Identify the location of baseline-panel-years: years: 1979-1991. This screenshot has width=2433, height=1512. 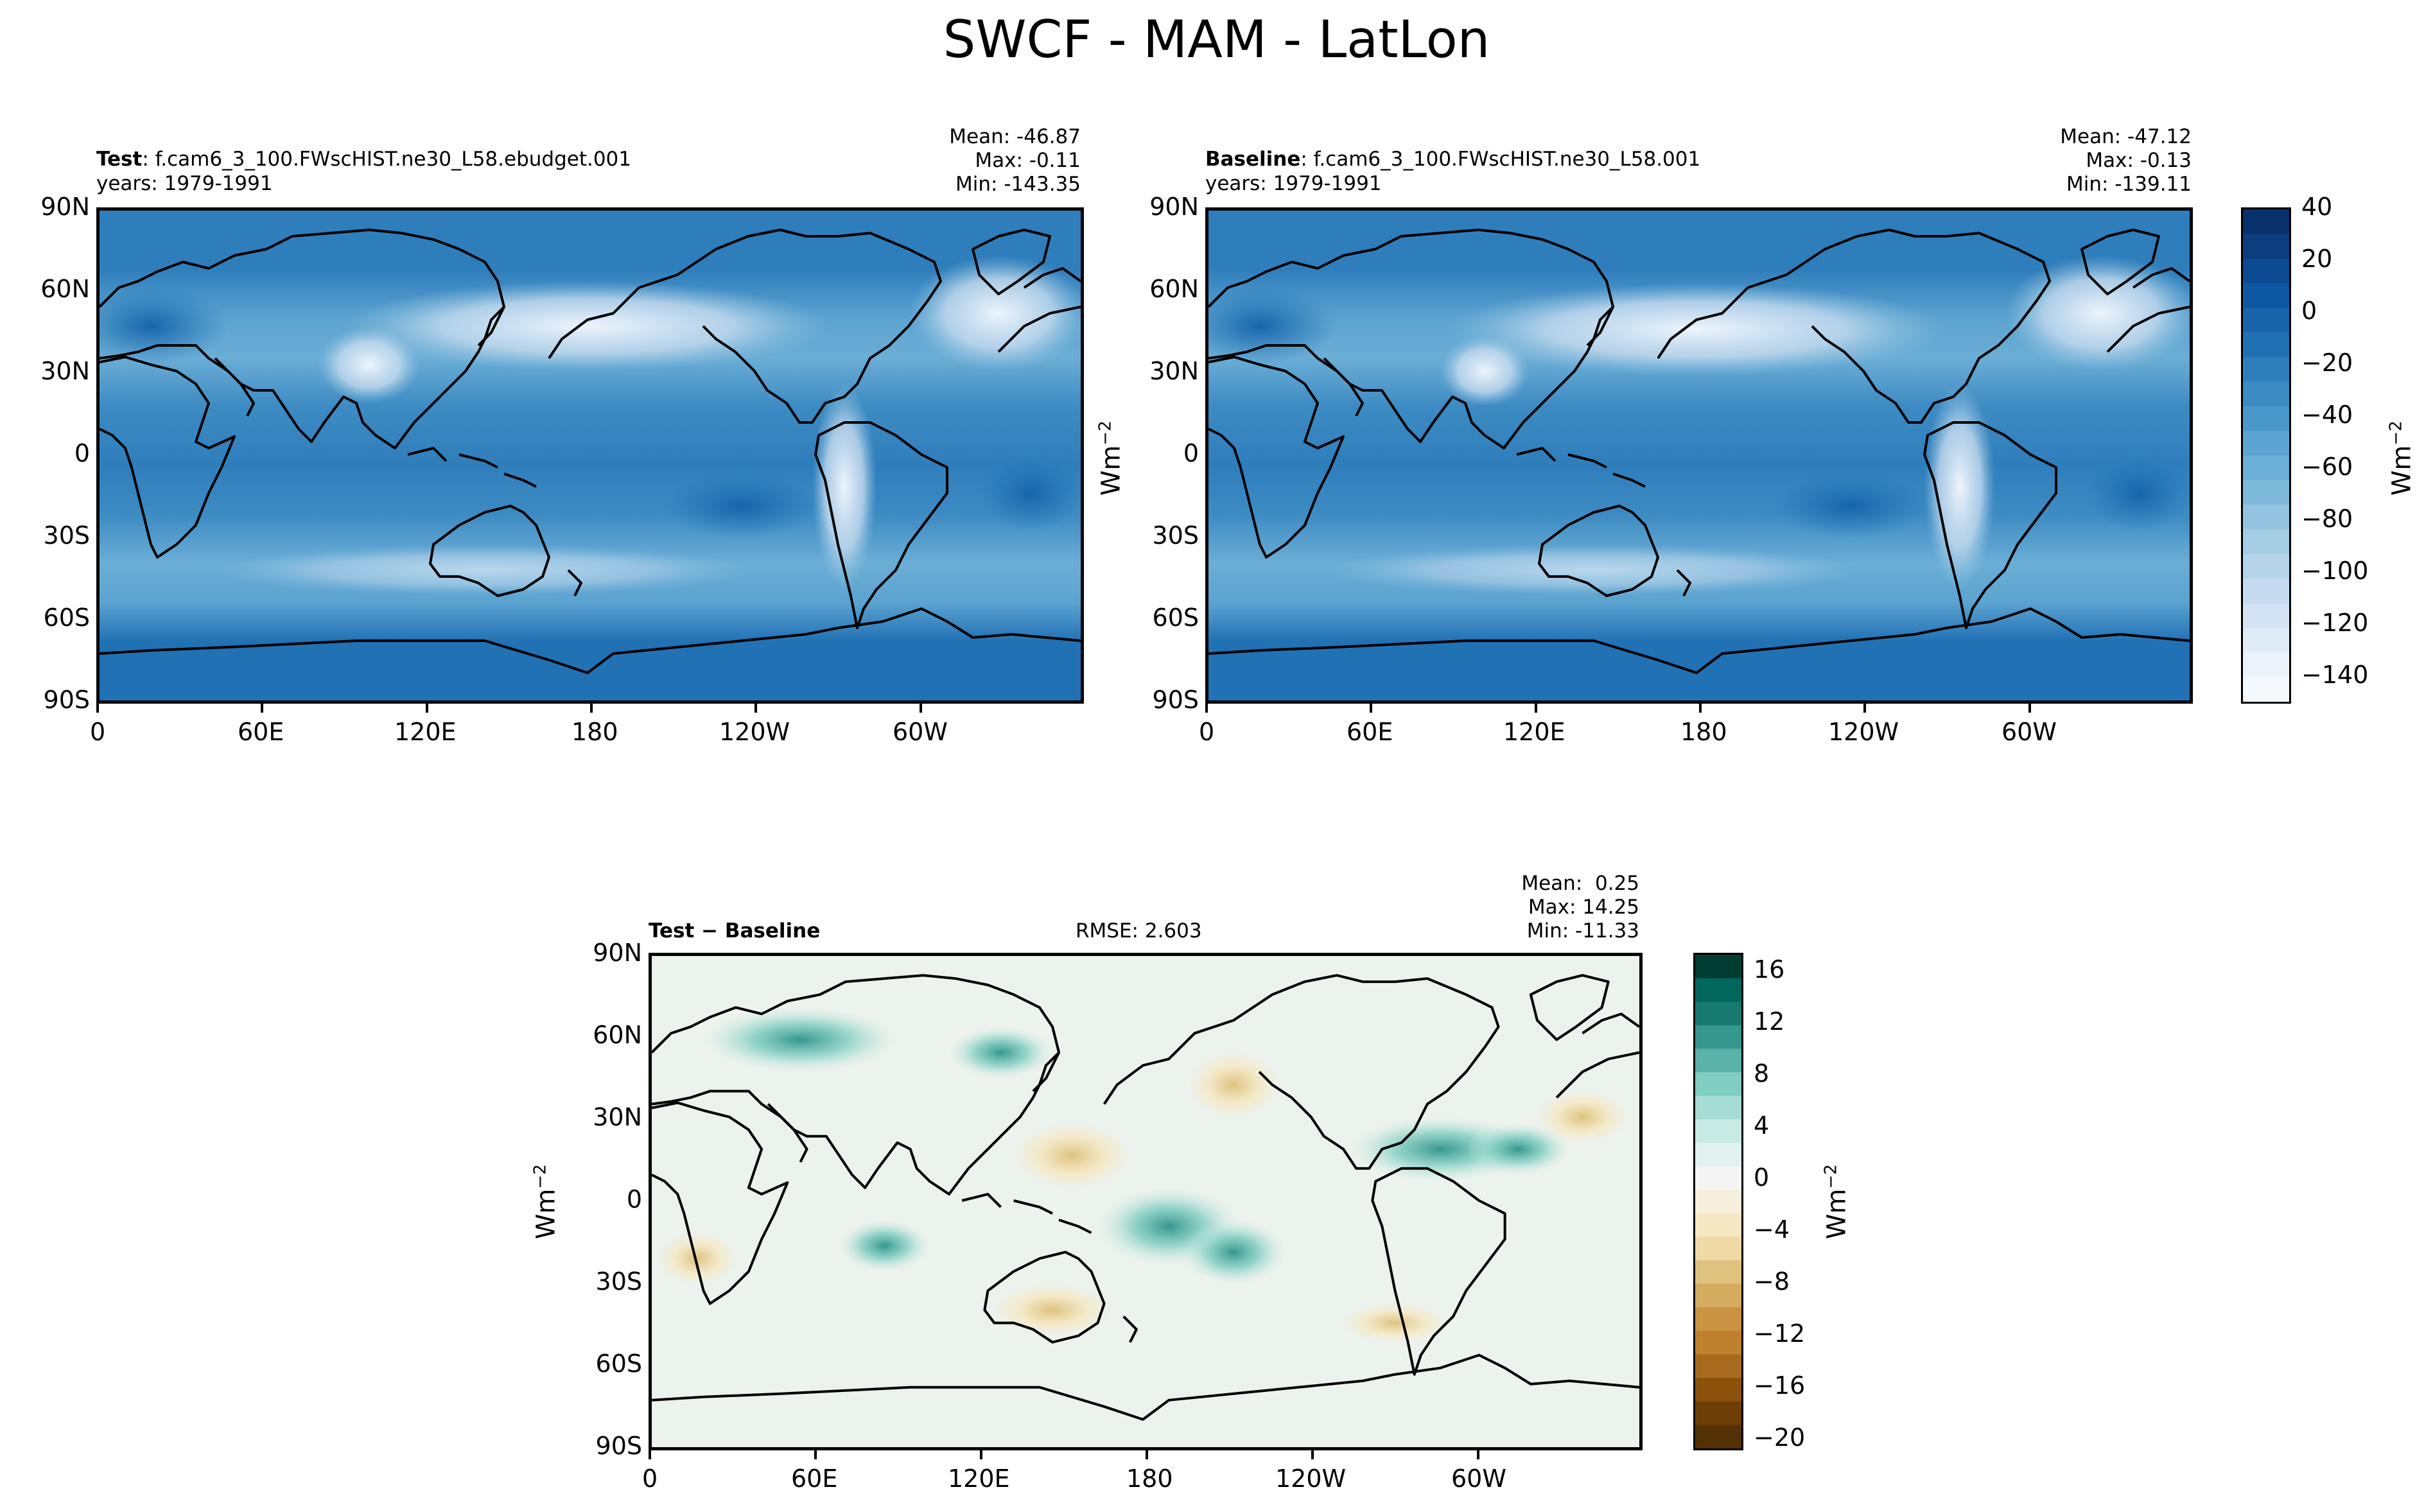
(1293, 183).